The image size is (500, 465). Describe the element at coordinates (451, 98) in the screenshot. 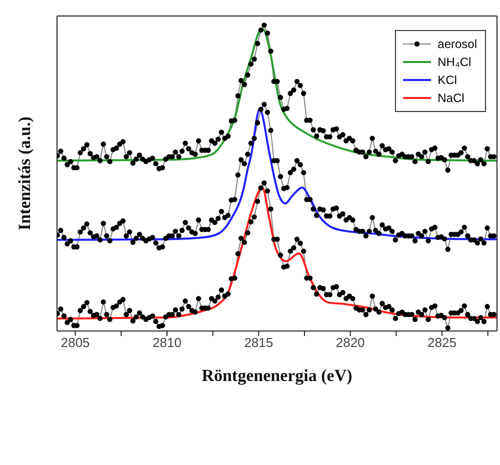

I see `legend-label: NaCl` at that location.